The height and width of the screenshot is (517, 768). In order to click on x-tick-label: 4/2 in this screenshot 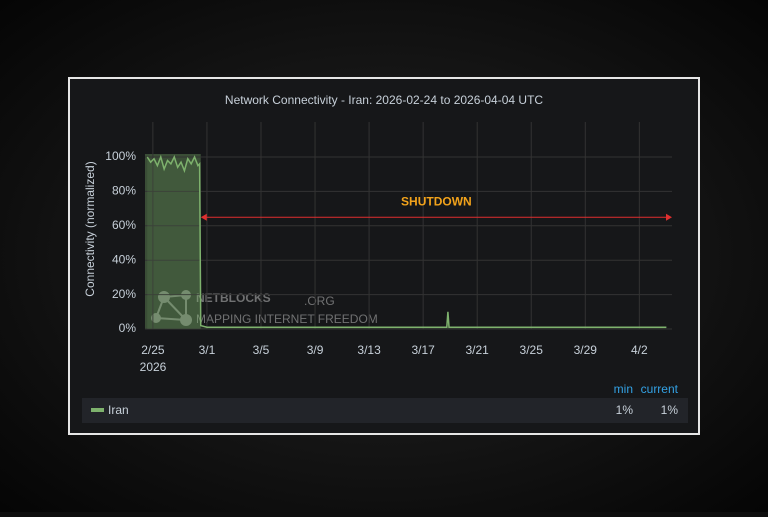, I will do `click(639, 350)`.